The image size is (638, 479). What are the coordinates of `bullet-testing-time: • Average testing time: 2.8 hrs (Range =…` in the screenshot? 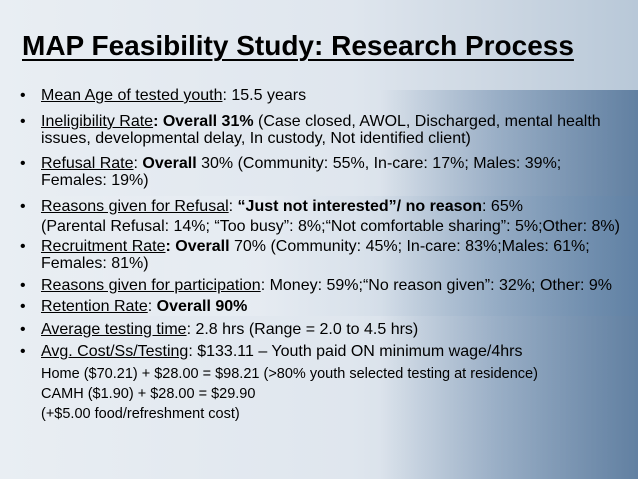 It's located at (321, 330).